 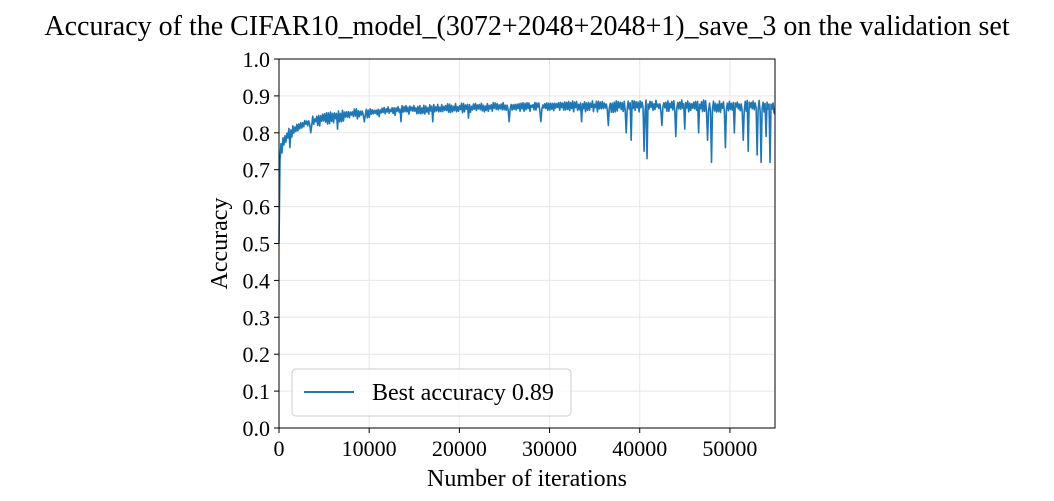 What do you see at coordinates (257, 317) in the screenshot?
I see `y-tick-label: 0.3` at bounding box center [257, 317].